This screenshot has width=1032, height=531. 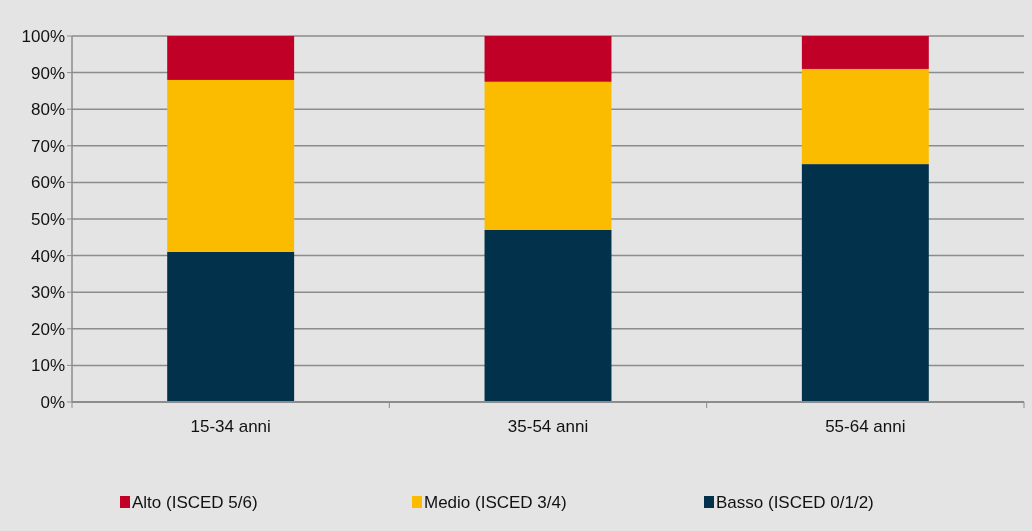 What do you see at coordinates (47, 293) in the screenshot?
I see `y-tick-label: 30%` at bounding box center [47, 293].